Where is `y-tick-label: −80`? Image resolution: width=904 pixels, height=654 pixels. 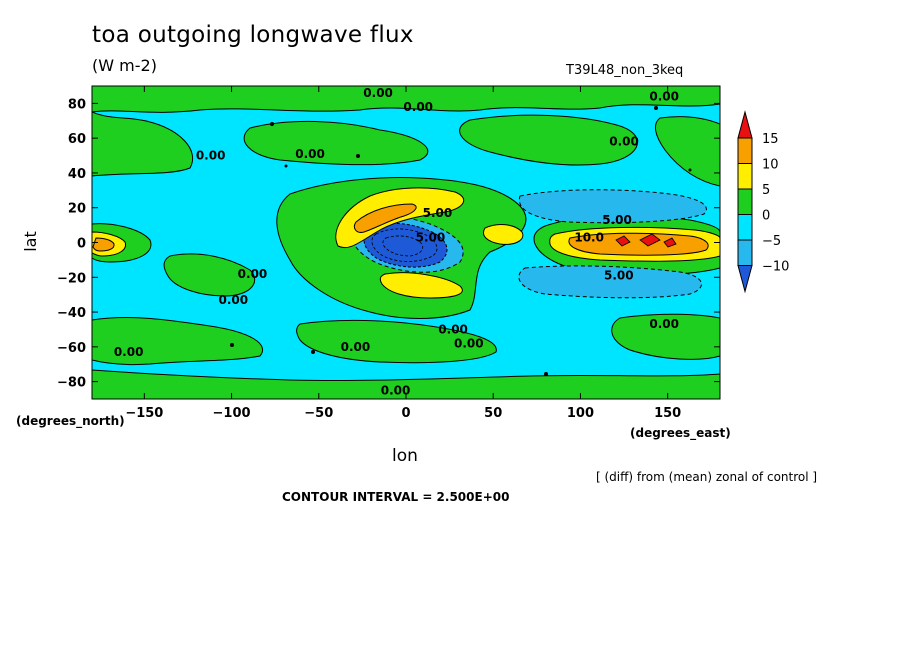 y-tick-label: −80 is located at coordinates (71, 383).